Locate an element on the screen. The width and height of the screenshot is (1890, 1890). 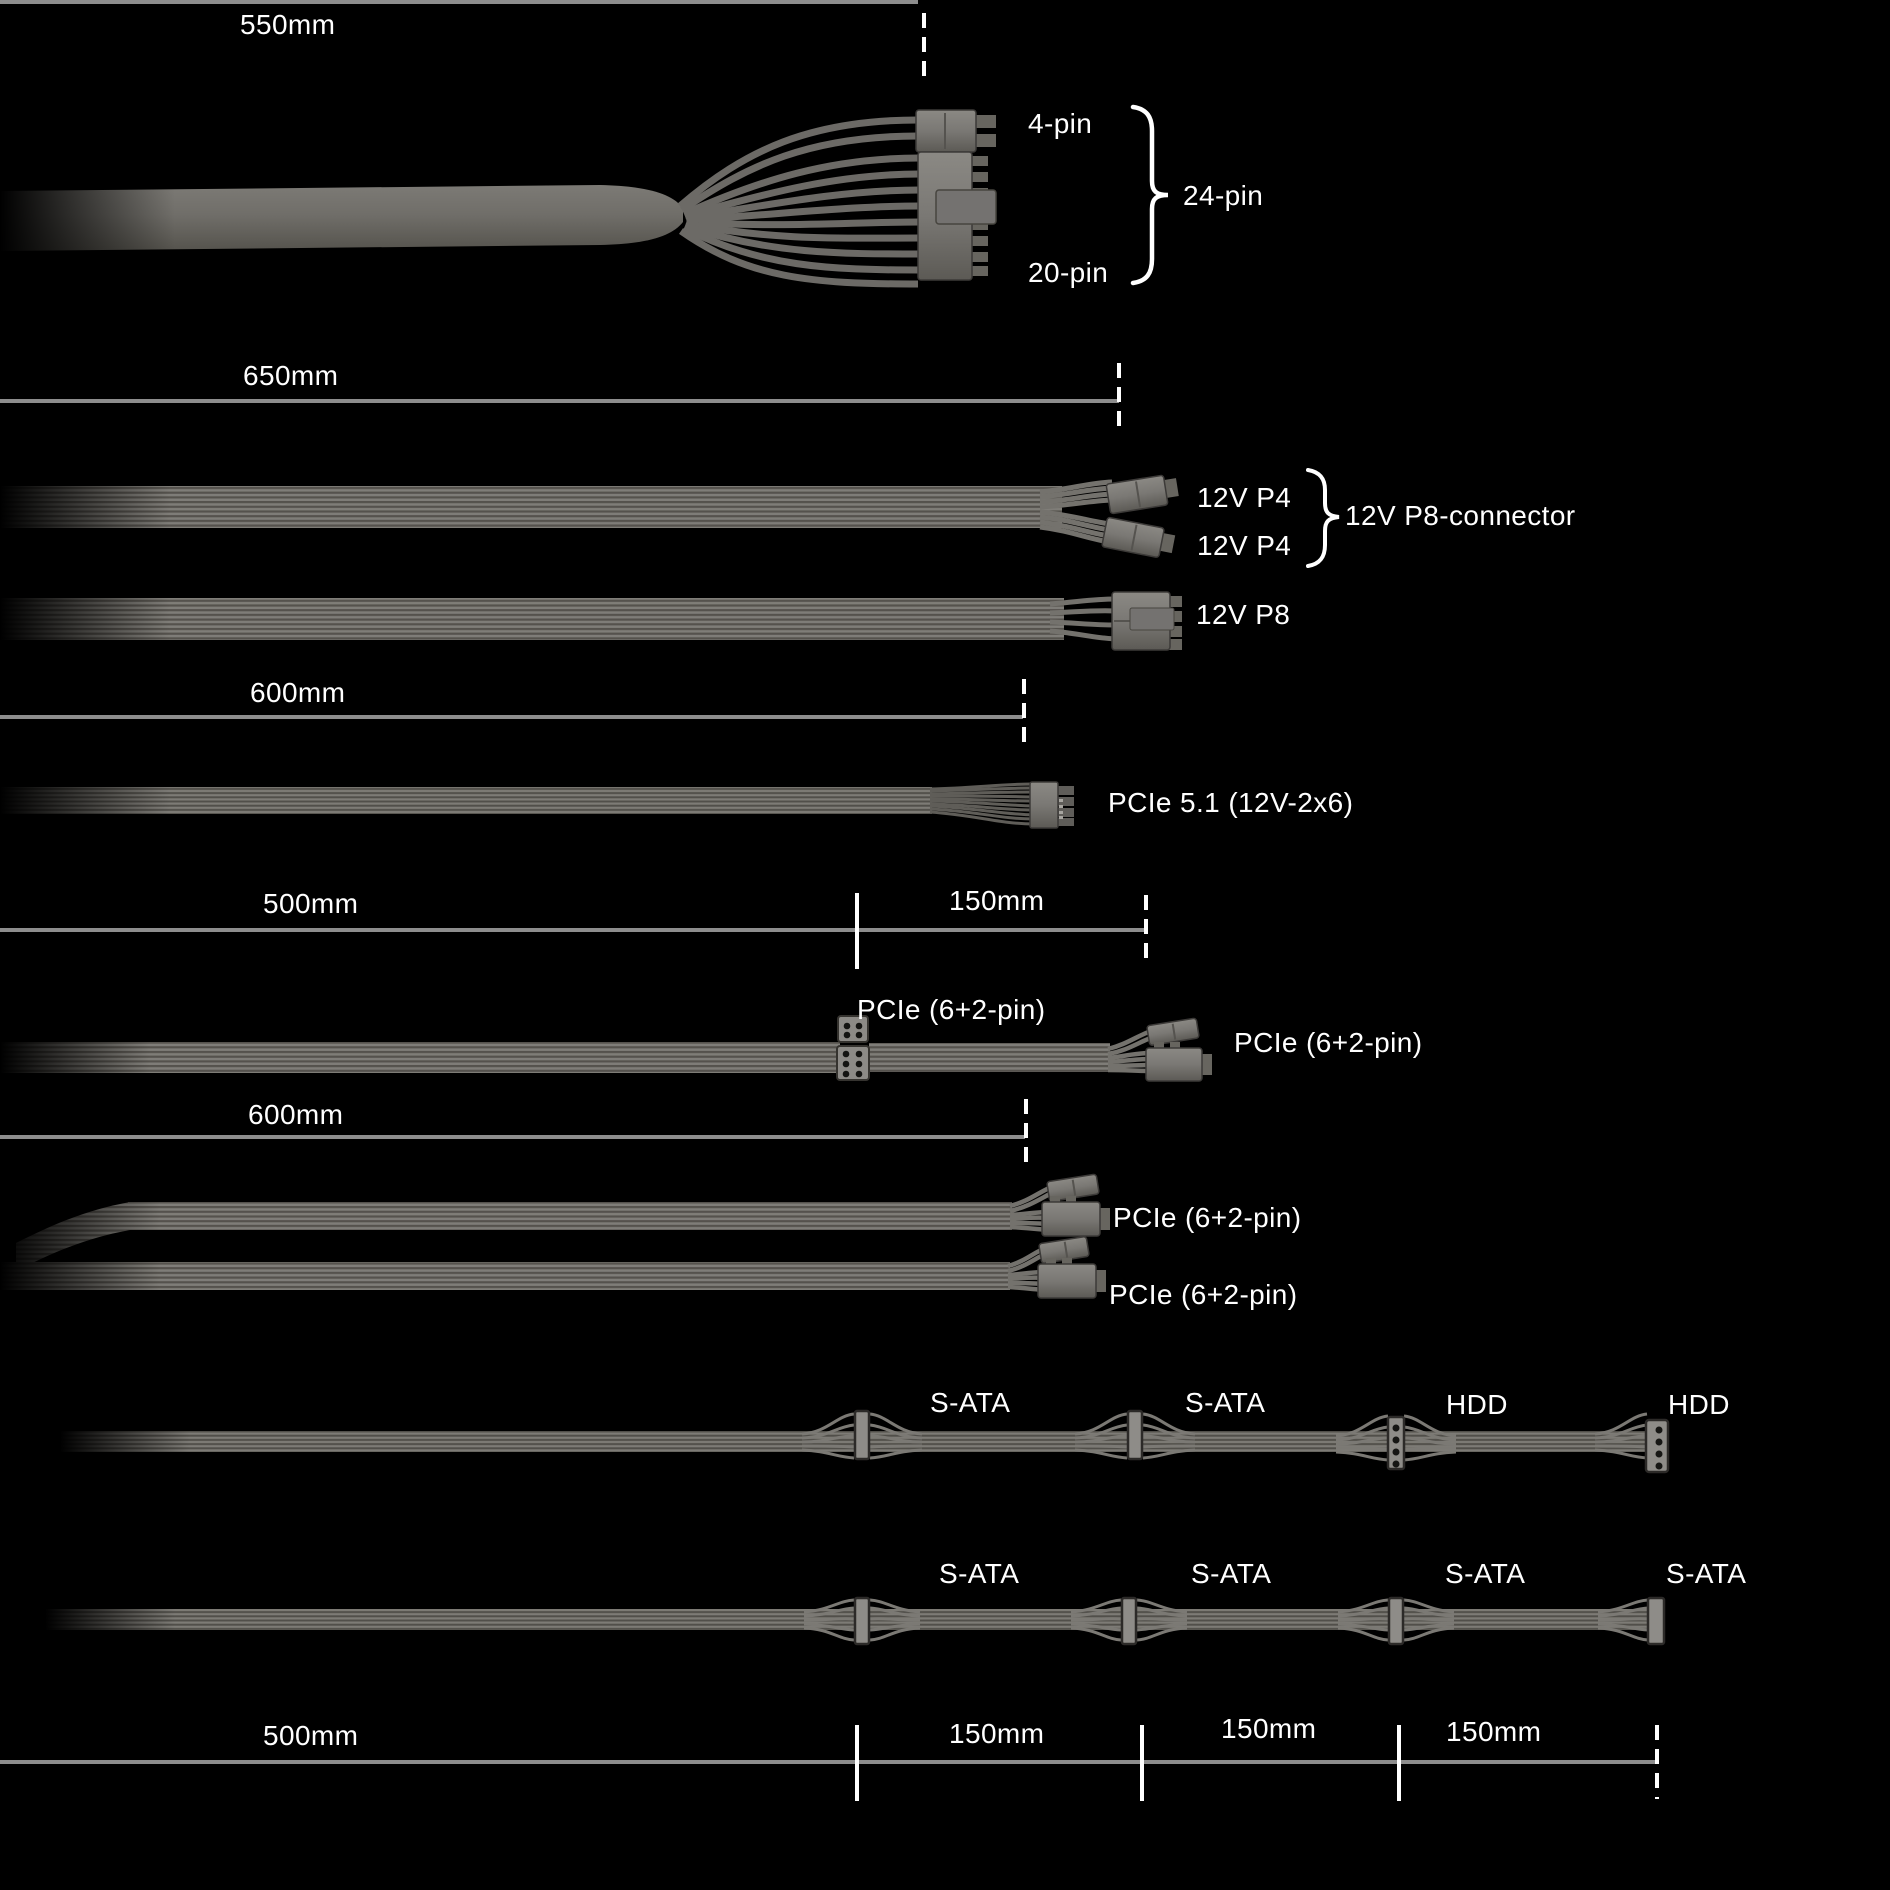
ruler-label-pcie-chain-main: 500mm is located at coordinates (311, 903).